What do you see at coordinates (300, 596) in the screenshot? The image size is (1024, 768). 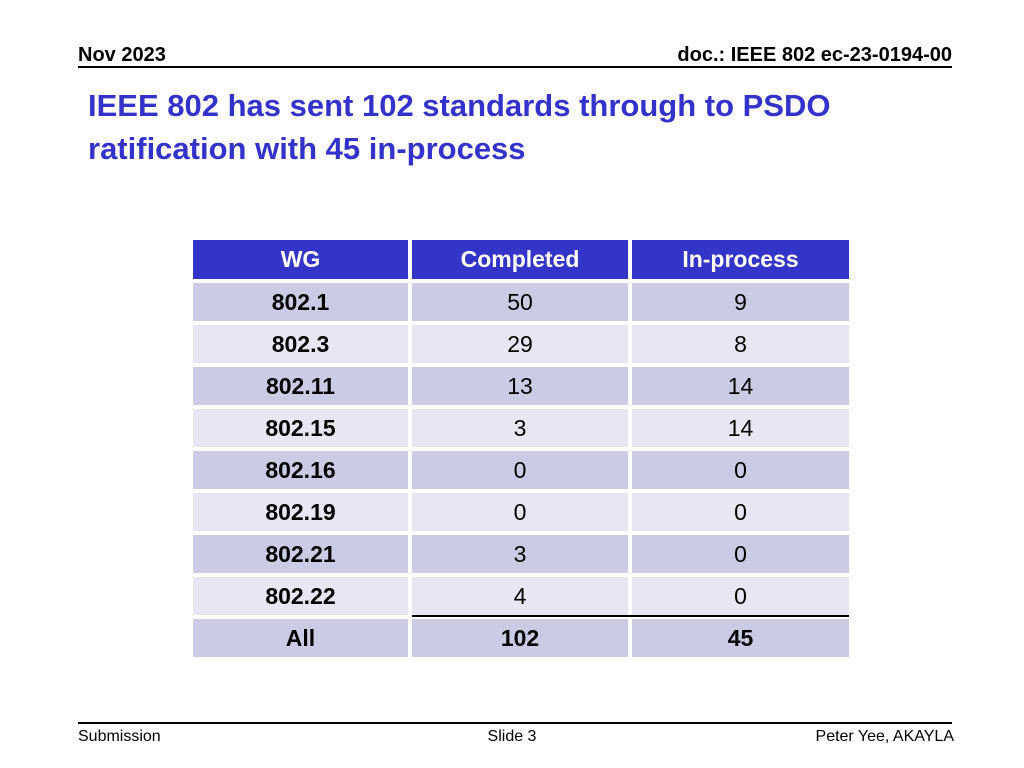 I see `cell-wg: 802.22` at bounding box center [300, 596].